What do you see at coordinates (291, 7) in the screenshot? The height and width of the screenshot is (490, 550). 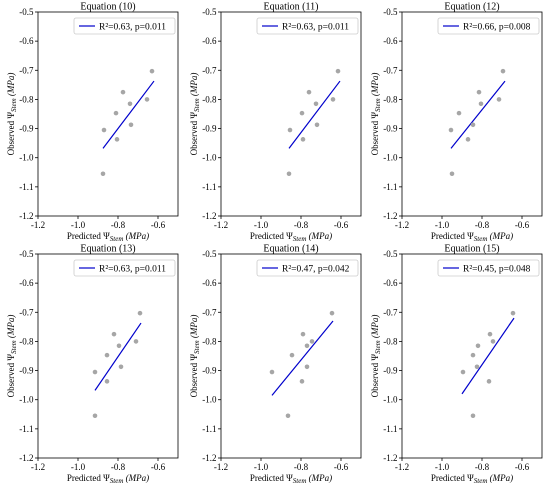 I see `chart-title: Equation (11)` at bounding box center [291, 7].